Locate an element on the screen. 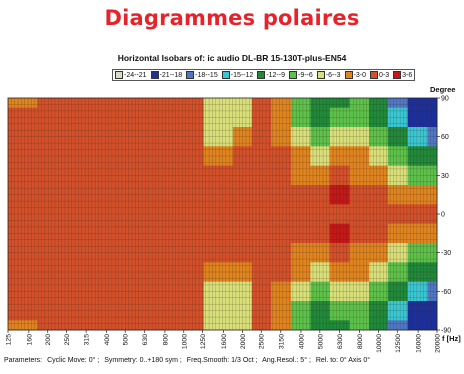 The image size is (464, 374). x-tick-label: 315 is located at coordinates (87, 340).